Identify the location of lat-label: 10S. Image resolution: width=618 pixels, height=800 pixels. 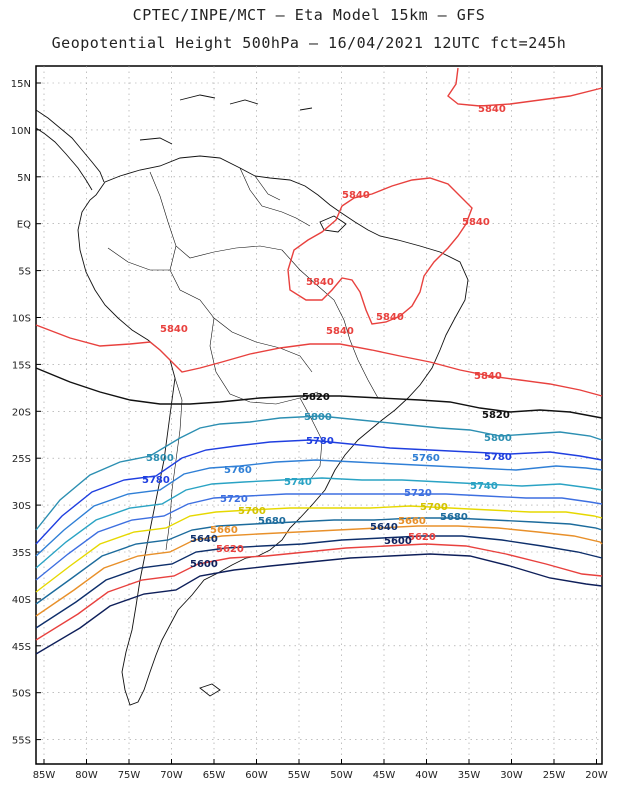
(21, 319).